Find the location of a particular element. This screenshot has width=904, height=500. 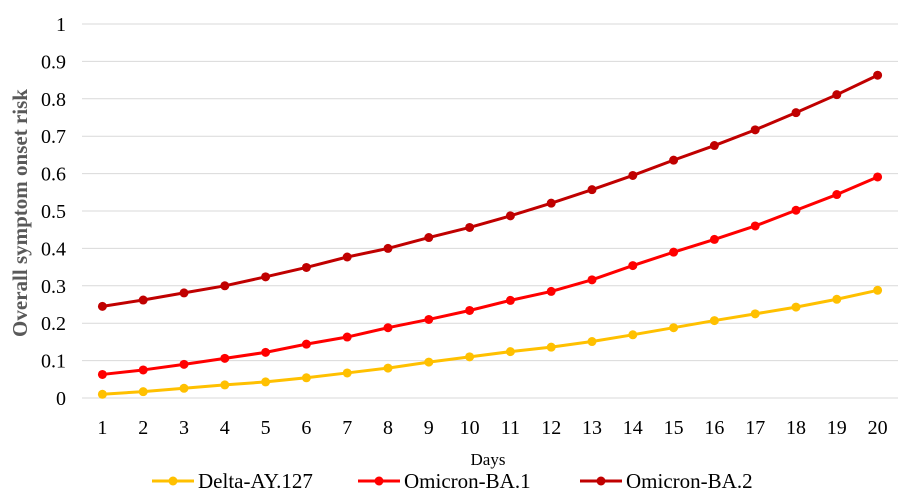

legend-item: Delta-AY.127 is located at coordinates (232, 481).